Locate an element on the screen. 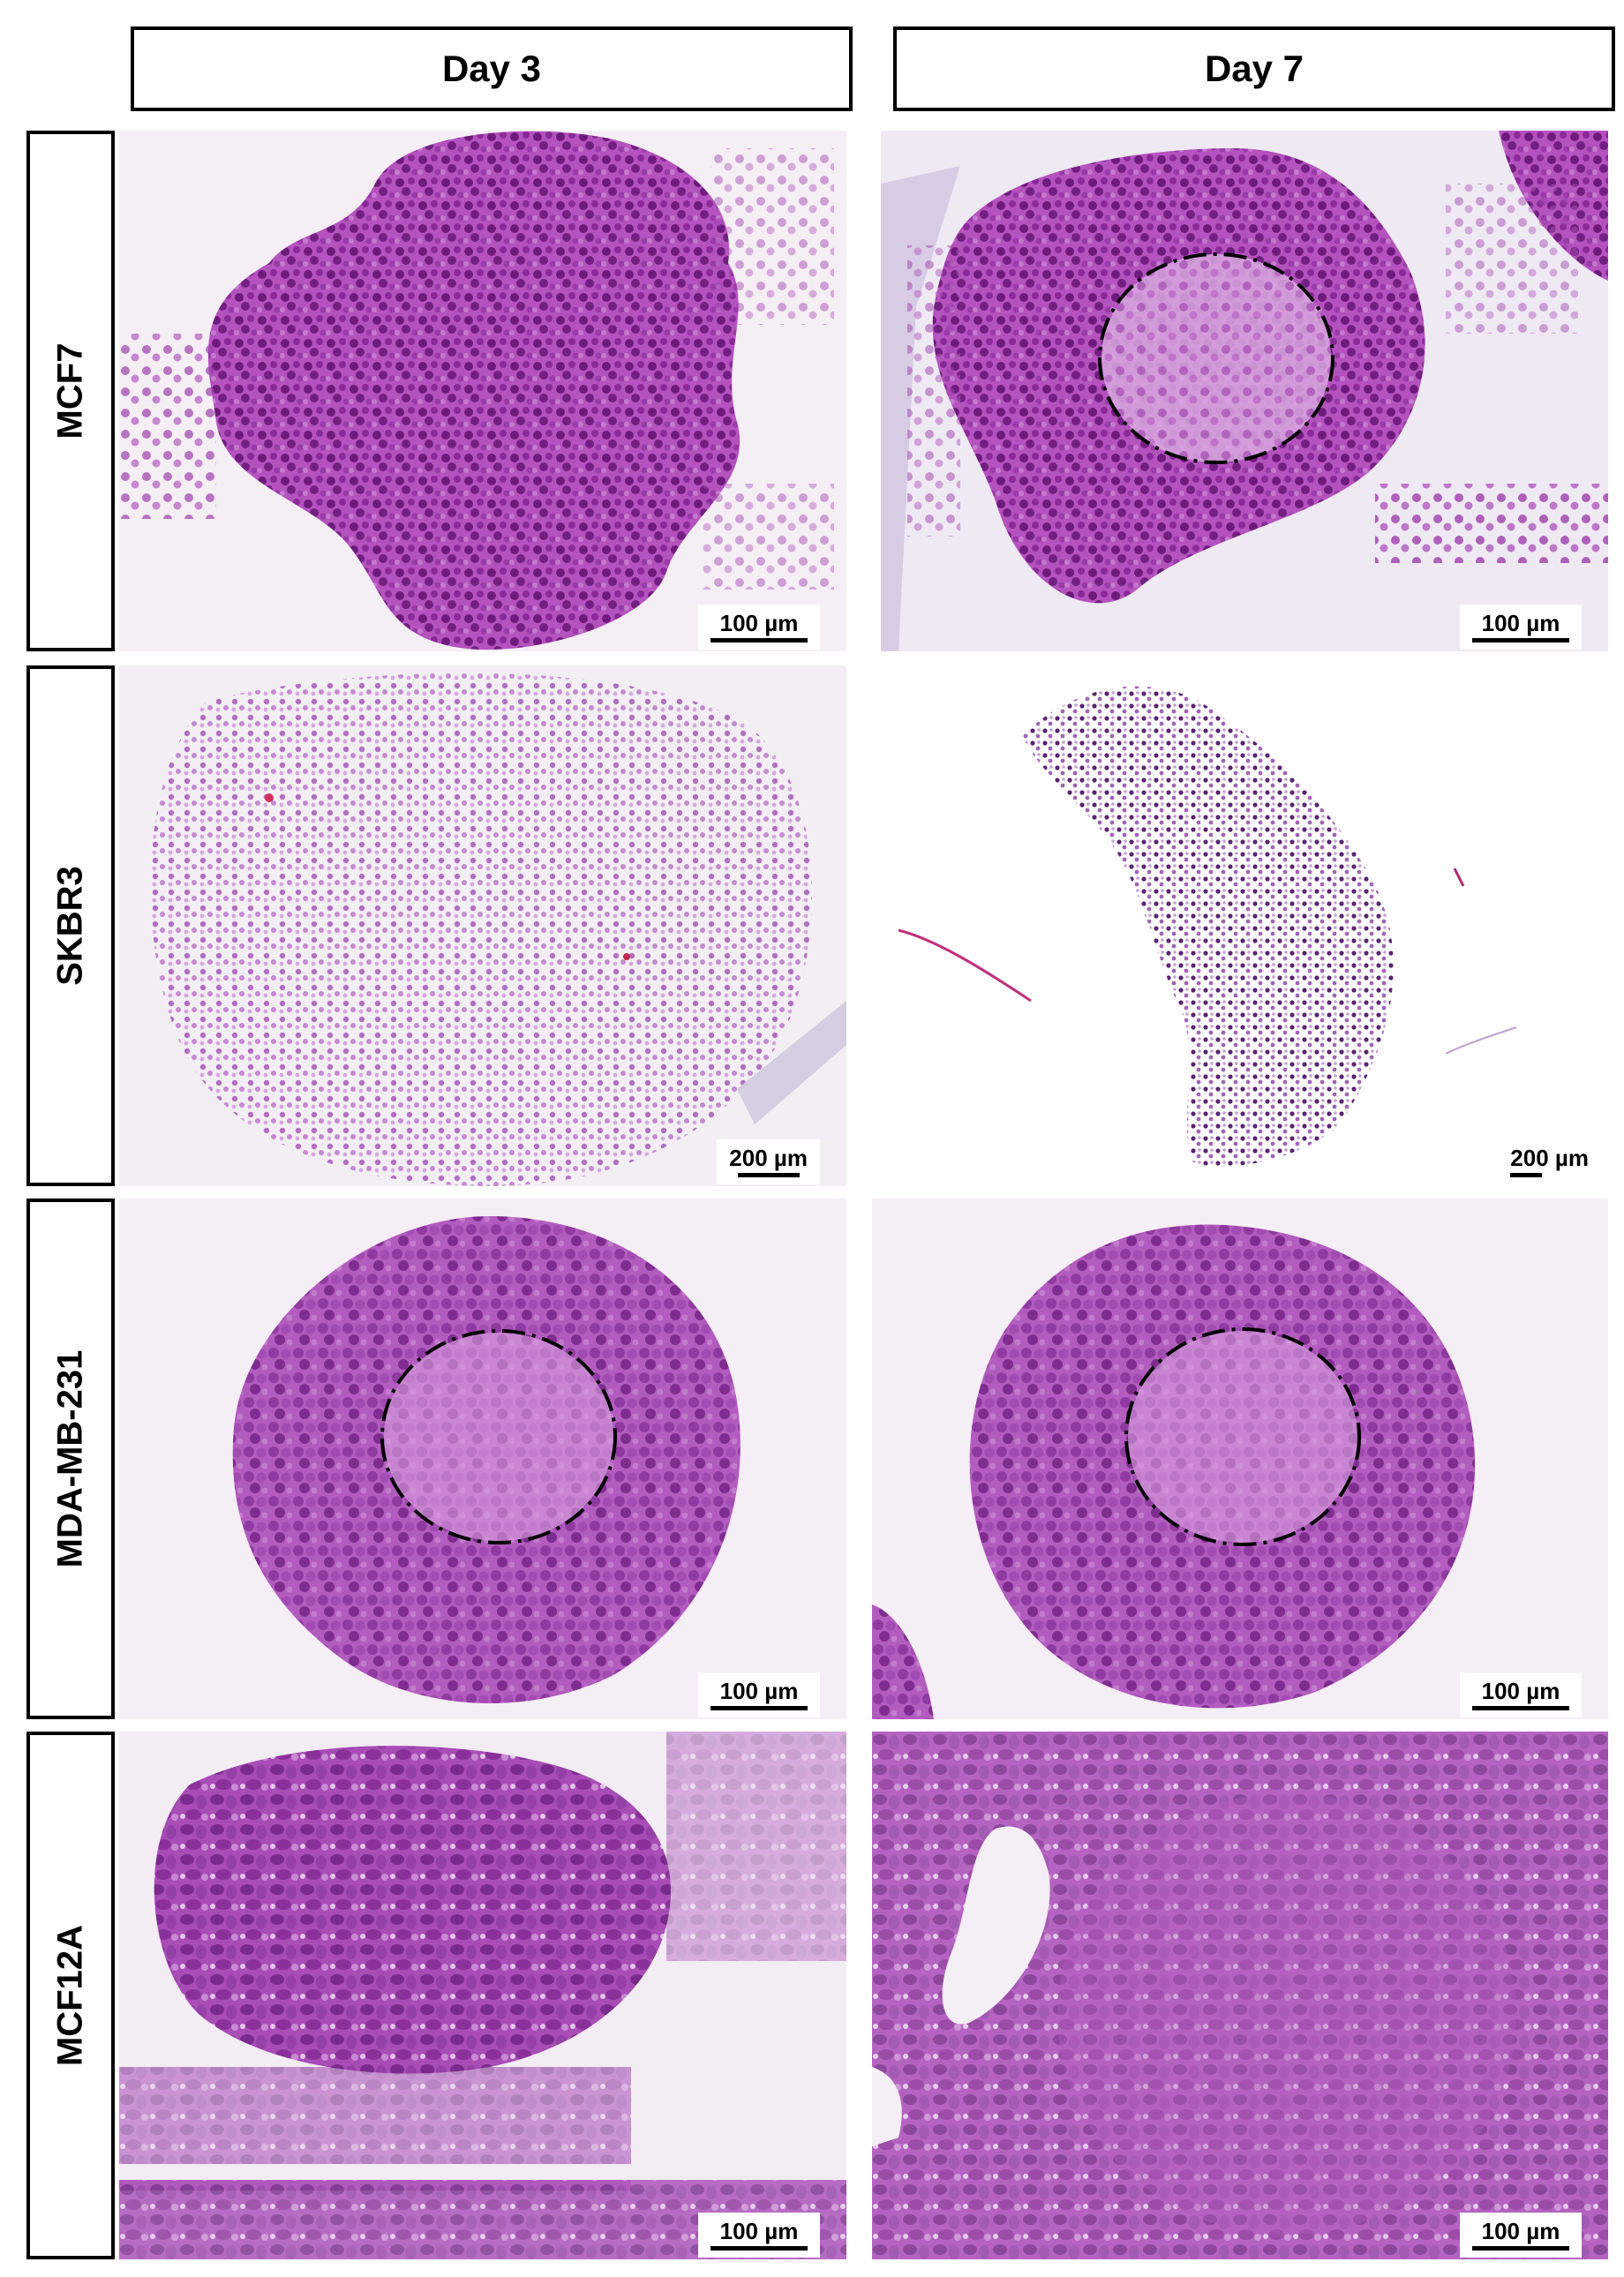  column-header-day3-label: Day 3 is located at coordinates (491, 68).